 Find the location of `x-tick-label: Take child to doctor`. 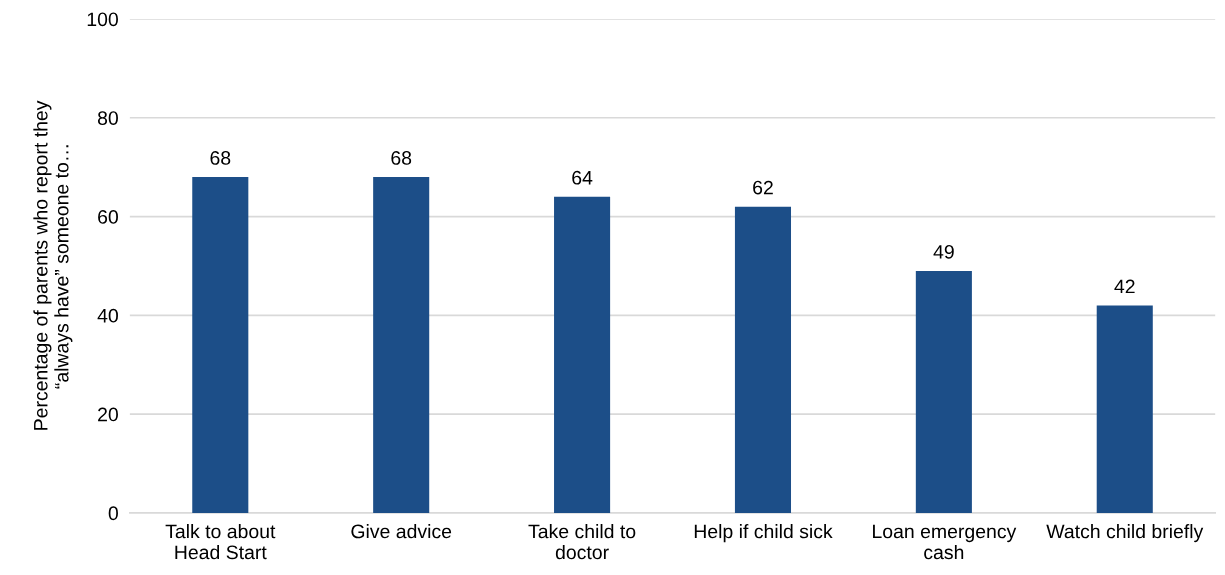

x-tick-label: Take child to doctor is located at coordinates (582, 542).